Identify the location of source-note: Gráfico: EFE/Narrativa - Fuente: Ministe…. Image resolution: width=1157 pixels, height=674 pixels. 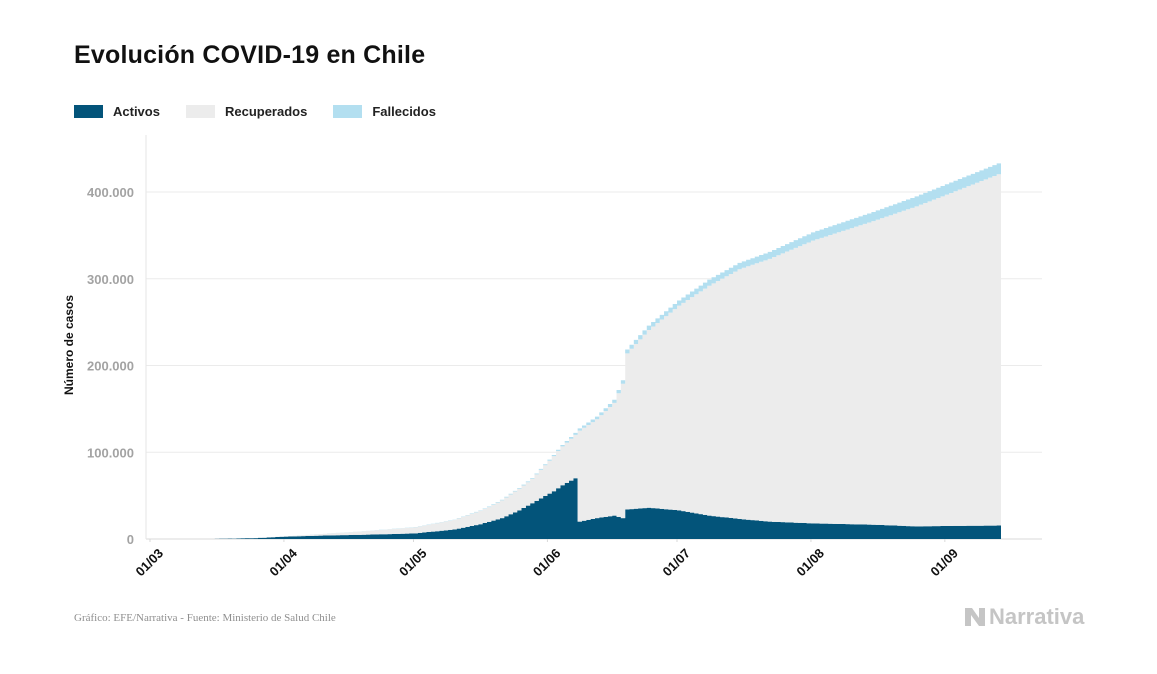
(205, 618).